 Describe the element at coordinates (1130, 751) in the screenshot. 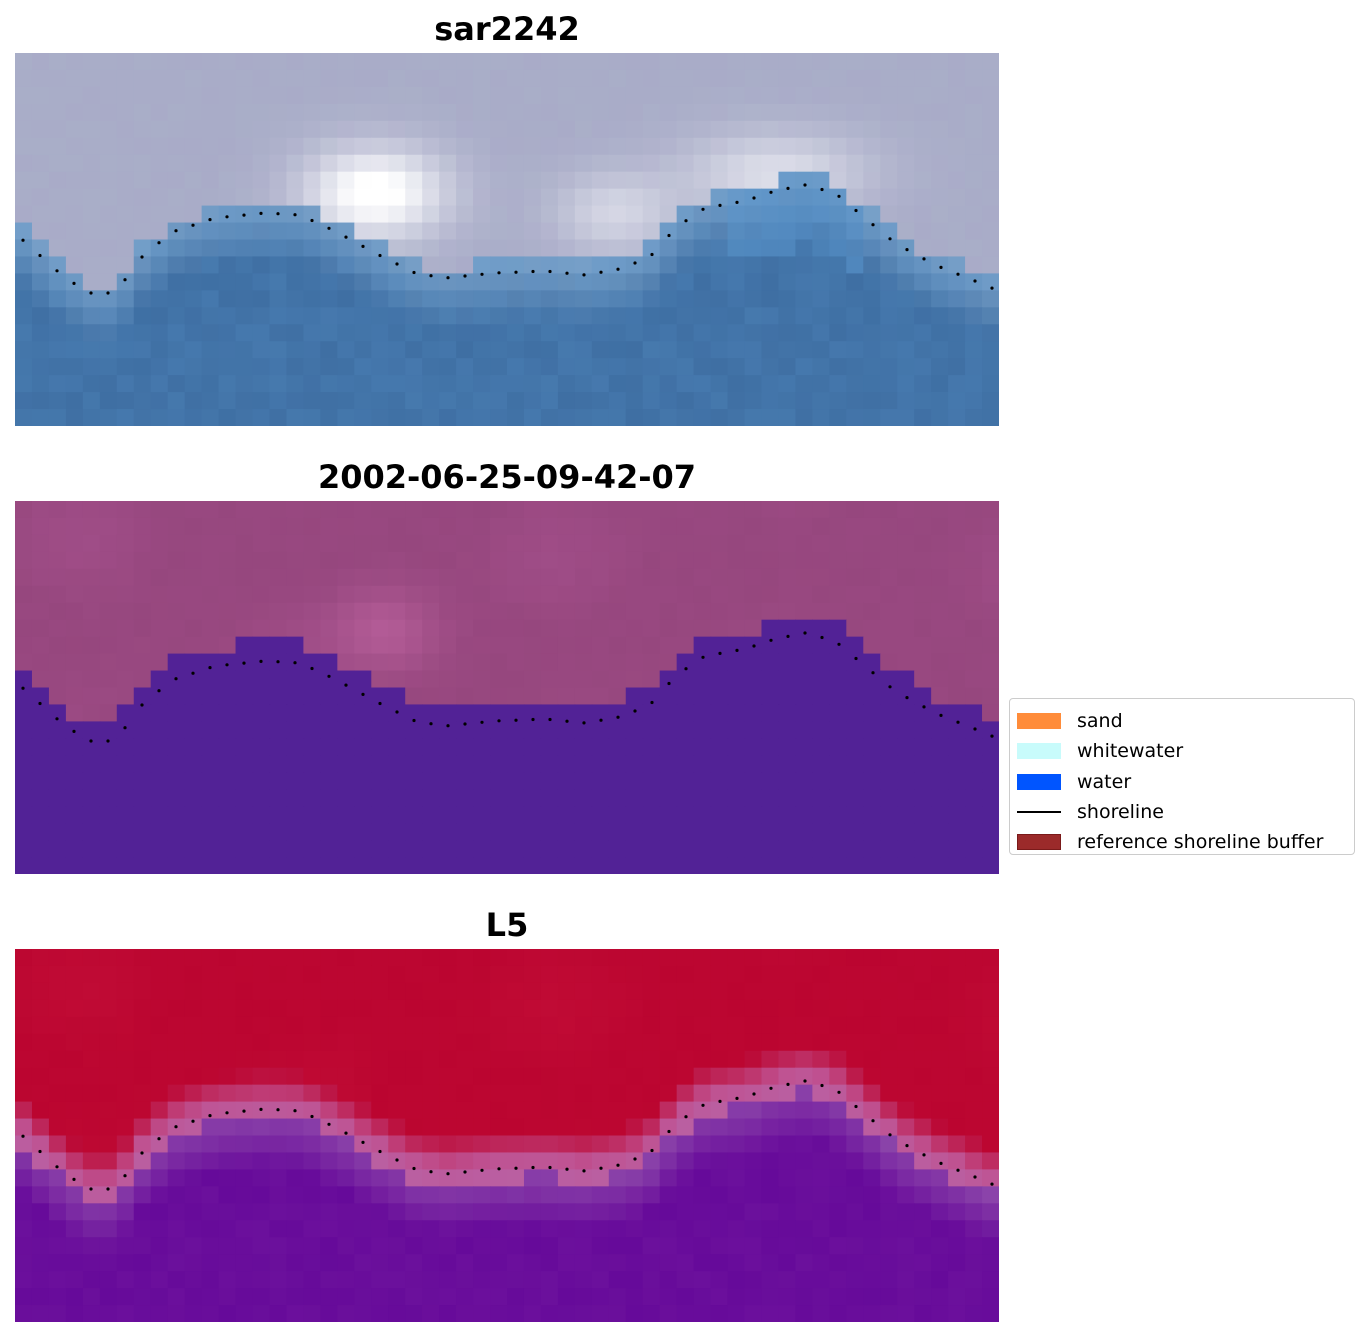

I see `legend-label-whitewater: whitewater` at that location.